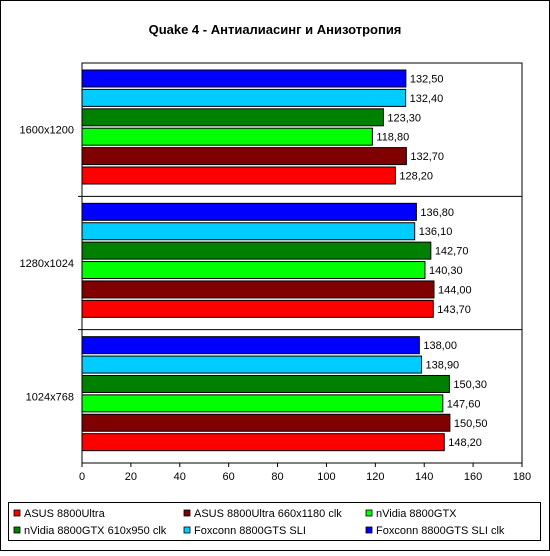  I want to click on x-tick-label: 180, so click(522, 477).